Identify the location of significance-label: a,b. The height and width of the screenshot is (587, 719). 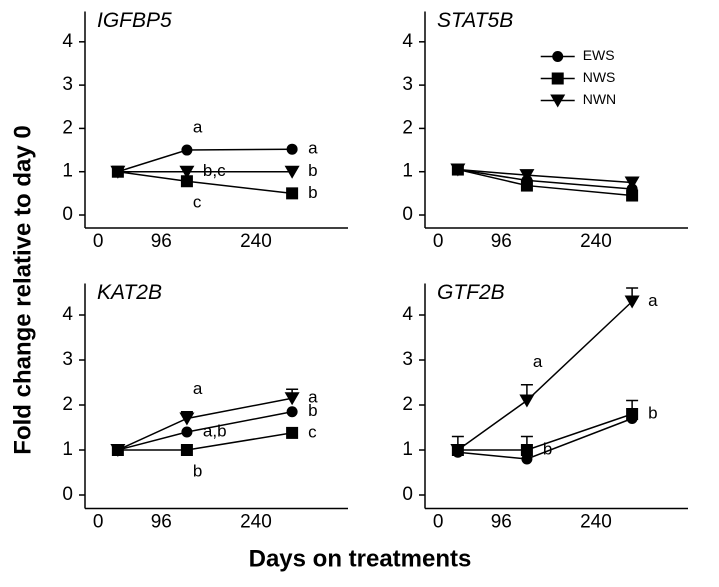
(215, 430).